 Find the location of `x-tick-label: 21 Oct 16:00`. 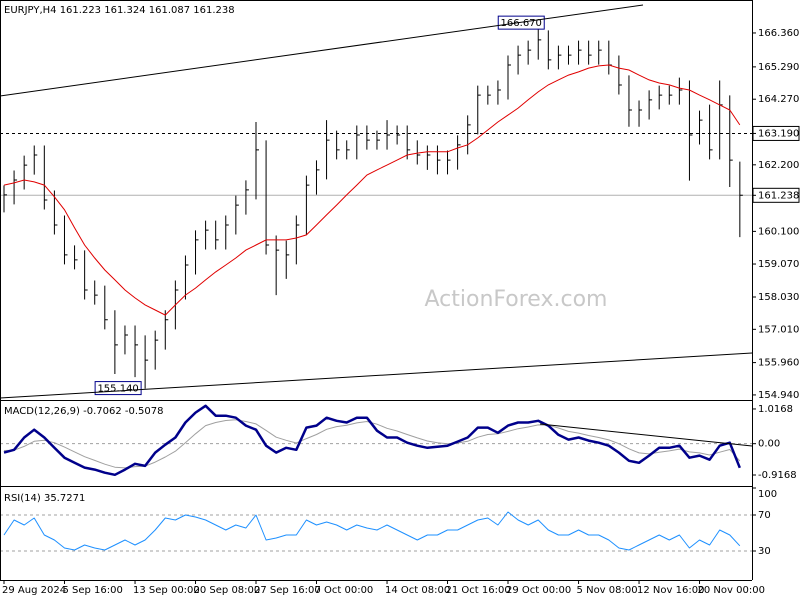

x-tick-label: 21 Oct 16:00 is located at coordinates (478, 590).